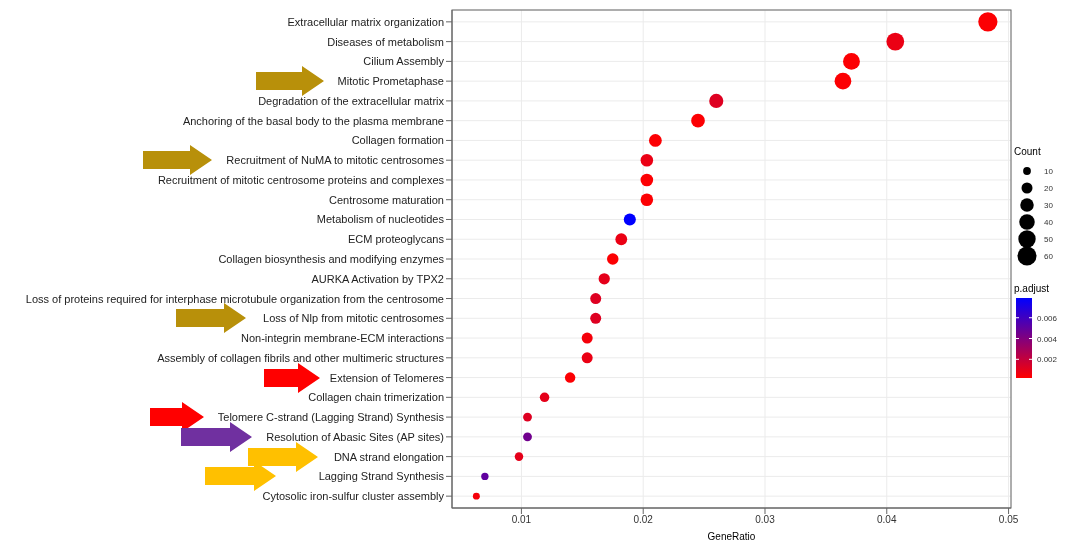 The width and height of the screenshot is (1066, 541). What do you see at coordinates (355, 436) in the screenshot?
I see `y-tick-label: Resolution of Abasic Sites (AP sites)` at bounding box center [355, 436].